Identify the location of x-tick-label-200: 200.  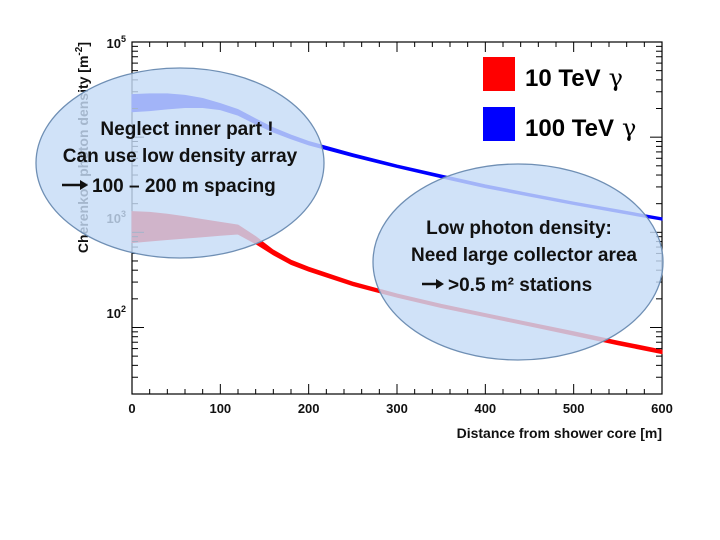
(309, 408).